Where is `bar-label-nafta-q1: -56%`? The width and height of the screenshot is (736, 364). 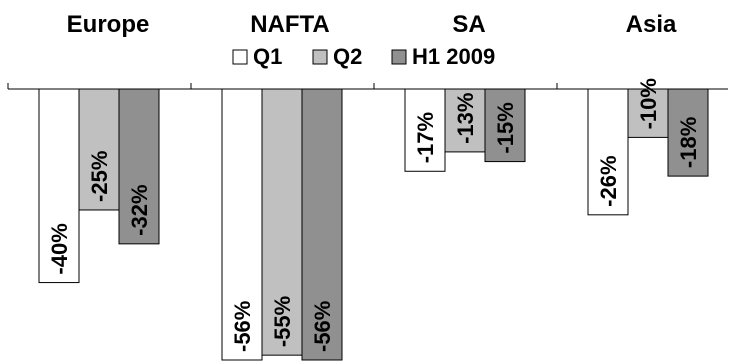 bar-label-nafta-q1: -56% is located at coordinates (242, 326).